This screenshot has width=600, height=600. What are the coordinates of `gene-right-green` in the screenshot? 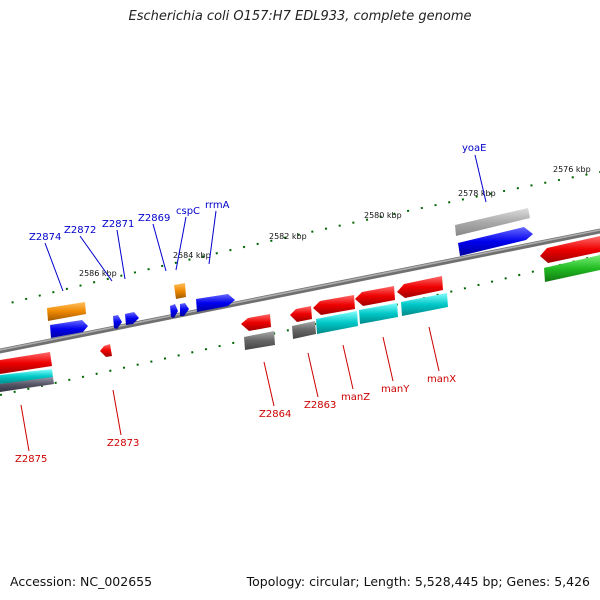 It's located at (572, 268).